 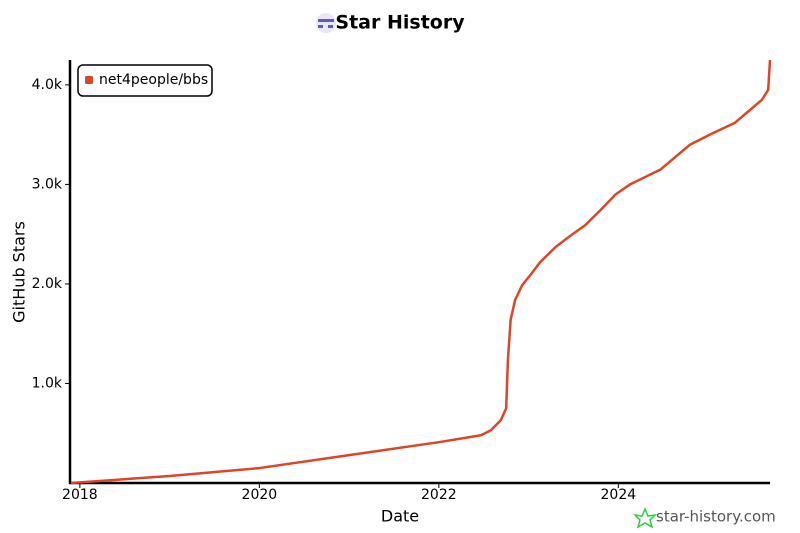 I want to click on legend-swatch, so click(x=89, y=80).